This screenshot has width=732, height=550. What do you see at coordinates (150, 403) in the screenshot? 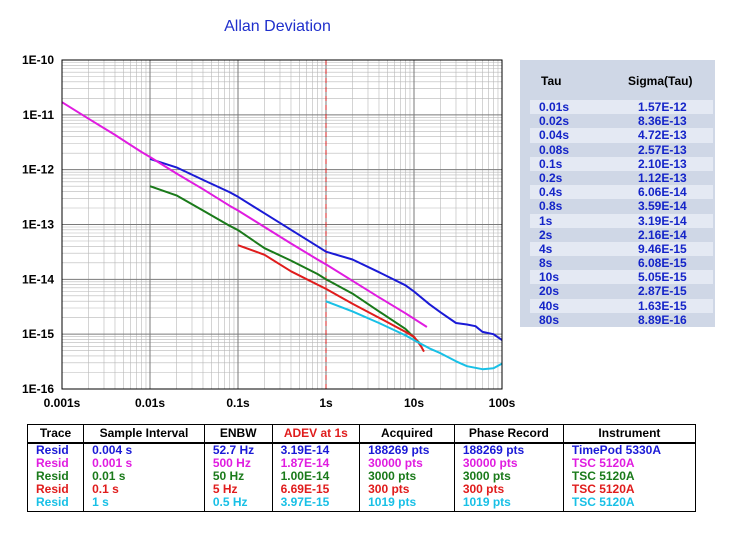
I see `x-tick-label: 0.01s` at bounding box center [150, 403].